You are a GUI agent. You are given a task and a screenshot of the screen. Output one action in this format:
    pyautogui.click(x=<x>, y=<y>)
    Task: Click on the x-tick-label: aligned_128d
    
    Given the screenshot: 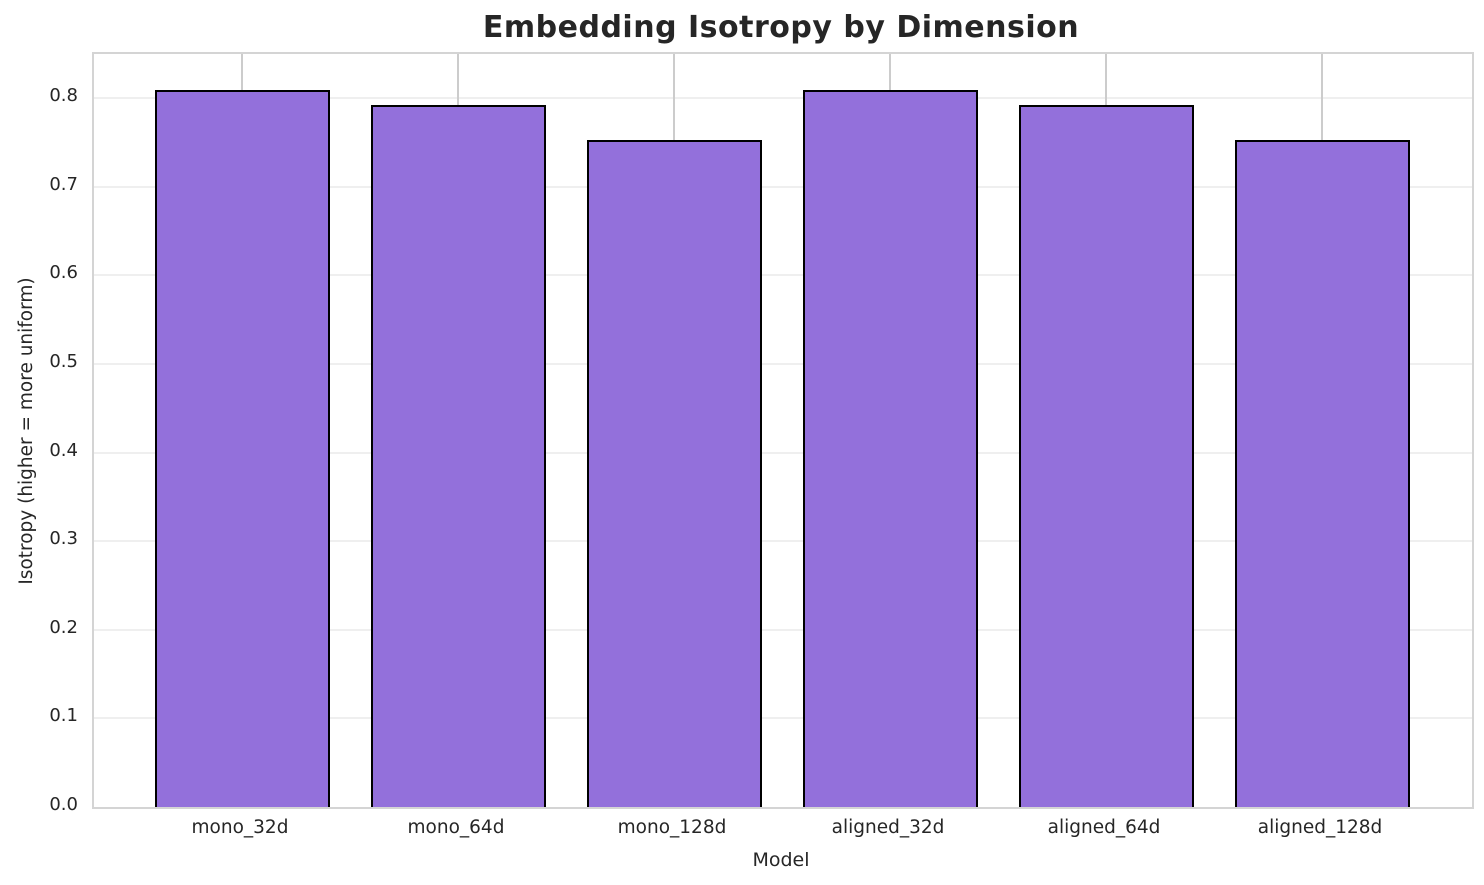 What is the action you would take?
    pyautogui.click(x=1320, y=827)
    